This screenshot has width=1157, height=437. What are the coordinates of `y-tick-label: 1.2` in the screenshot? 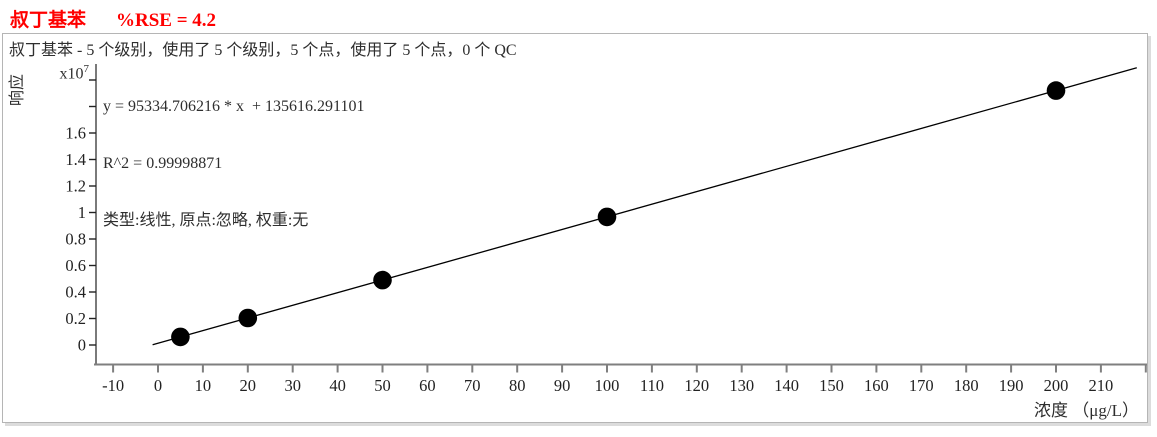 It's located at (75, 186).